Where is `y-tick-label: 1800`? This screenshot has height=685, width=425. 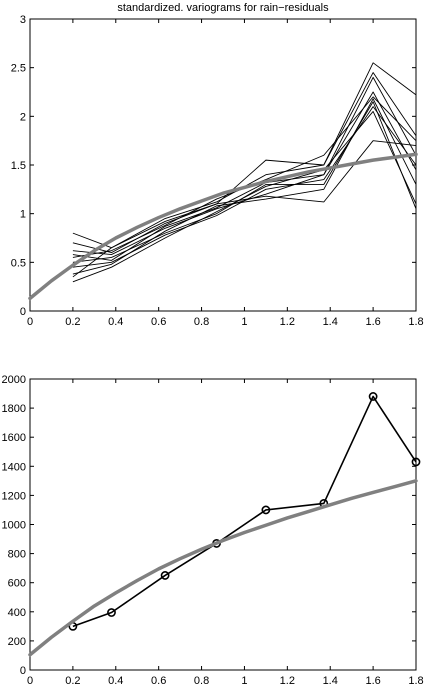
y-tick-label: 1800 is located at coordinates (14, 409).